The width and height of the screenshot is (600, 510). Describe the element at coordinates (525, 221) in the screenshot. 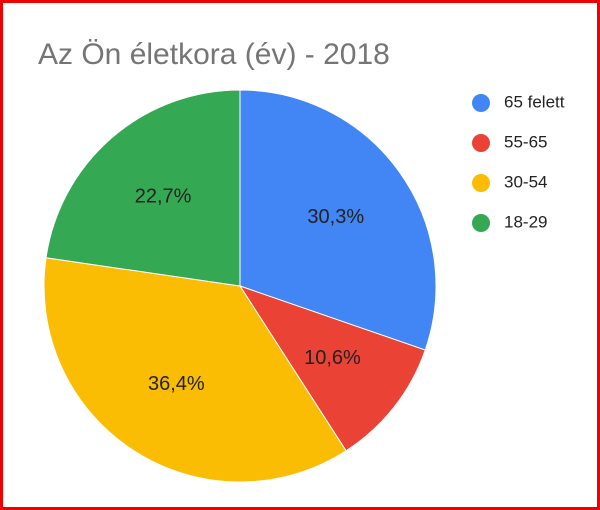

I see `legend-label: 18-29` at that location.